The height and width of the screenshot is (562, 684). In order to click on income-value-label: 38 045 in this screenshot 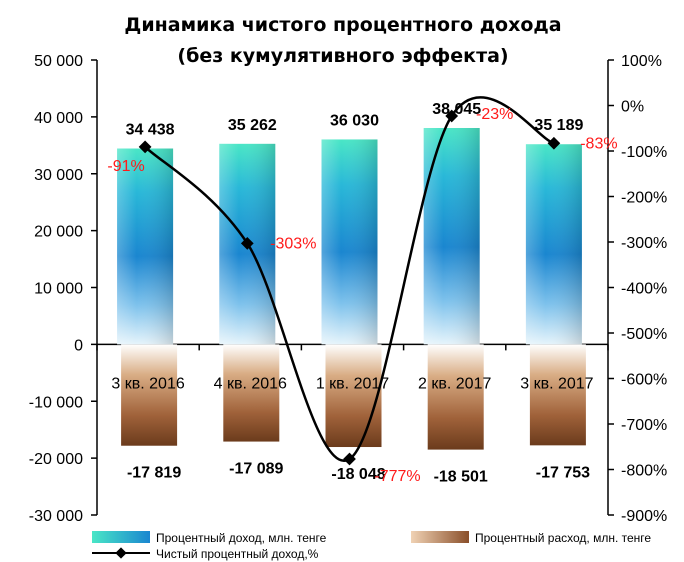, I will do `click(456, 109)`.